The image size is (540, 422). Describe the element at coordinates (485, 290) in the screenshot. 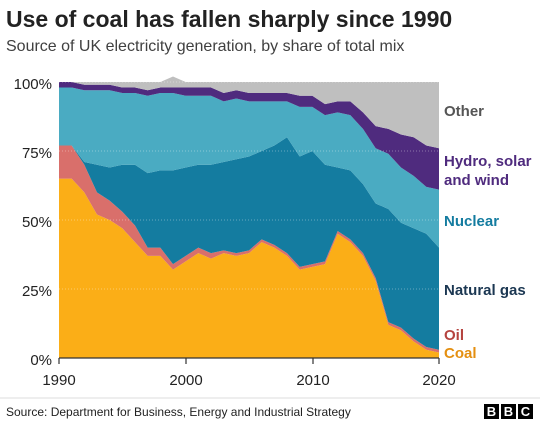

I see `legend-natural-gas: Natural gas` at that location.